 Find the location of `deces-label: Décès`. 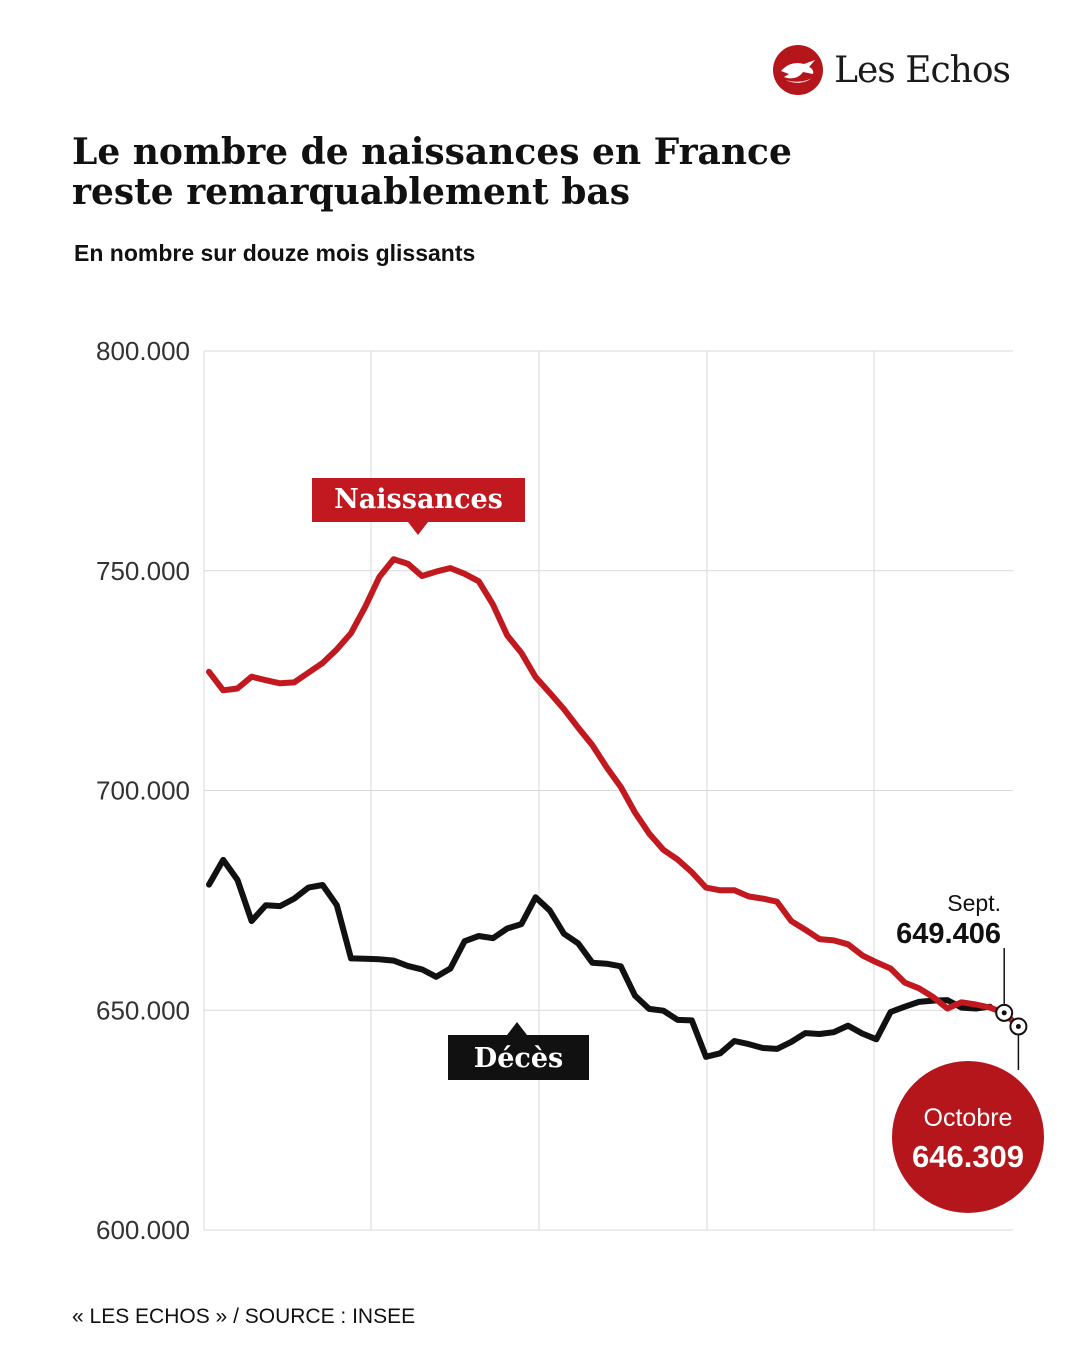

deces-label: Décès is located at coordinates (518, 1051).